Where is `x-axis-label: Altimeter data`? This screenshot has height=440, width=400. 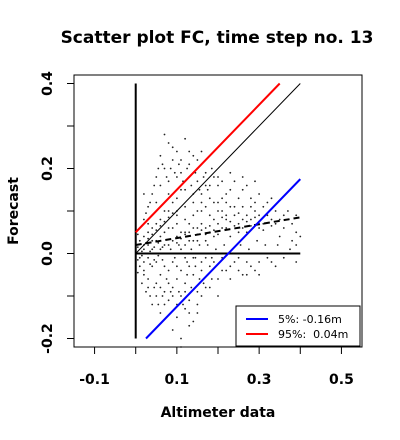
x-axis-label: Altimeter data is located at coordinates (218, 413).